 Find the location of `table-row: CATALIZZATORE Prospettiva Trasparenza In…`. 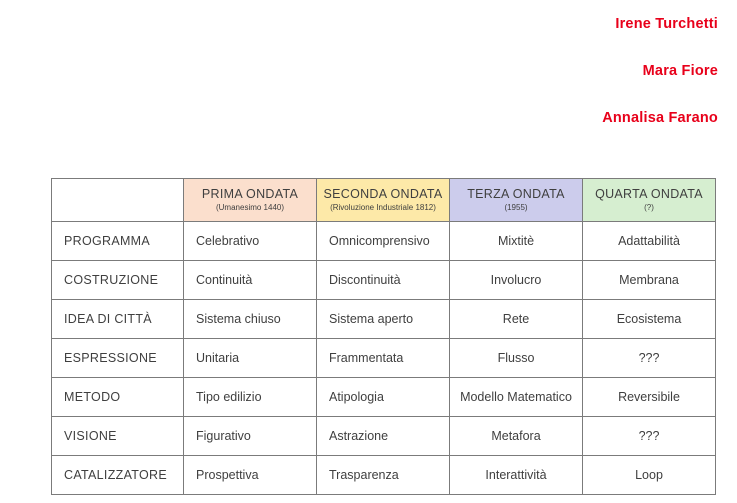

table-row: CATALIZZATORE Prospettiva Trasparenza In… is located at coordinates (383, 475).